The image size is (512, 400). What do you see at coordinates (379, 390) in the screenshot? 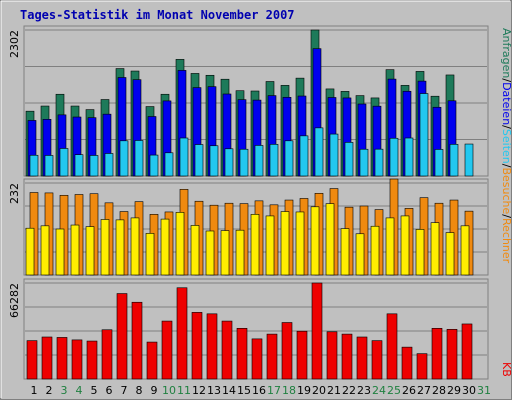
I see `x-tick-label: 24` at bounding box center [379, 390].